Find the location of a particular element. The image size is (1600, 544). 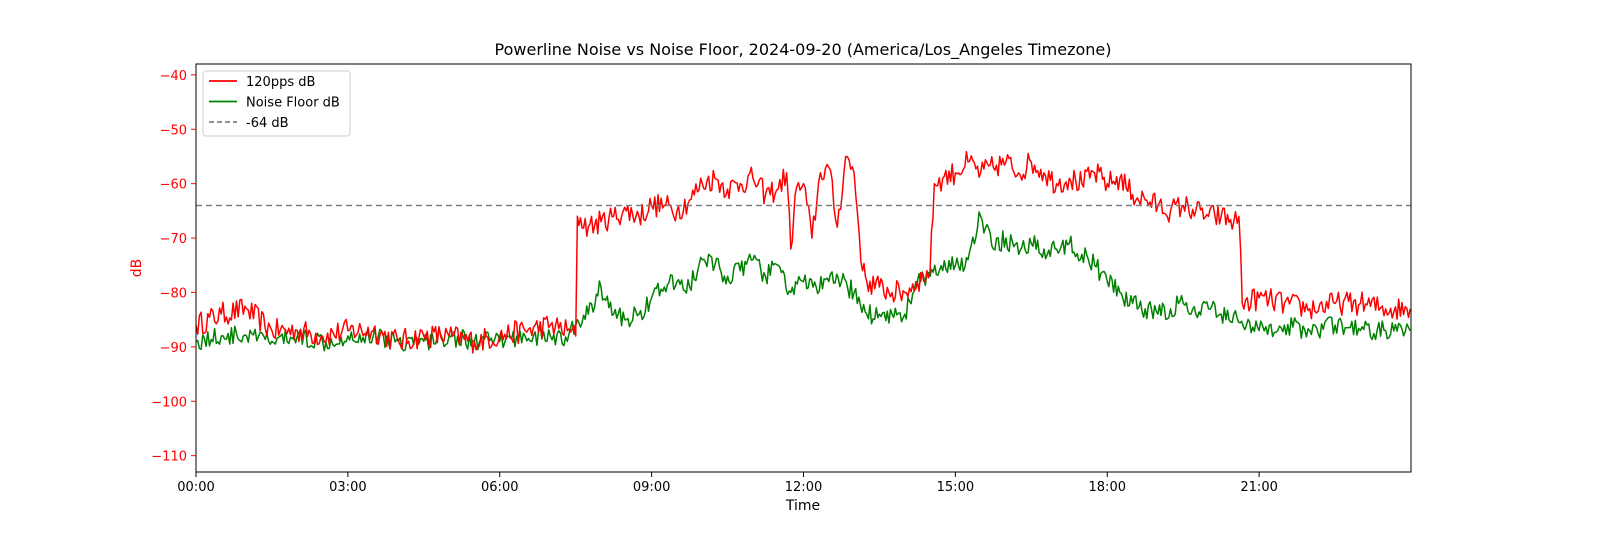

y-tick-label-6: −100 is located at coordinates (169, 402).